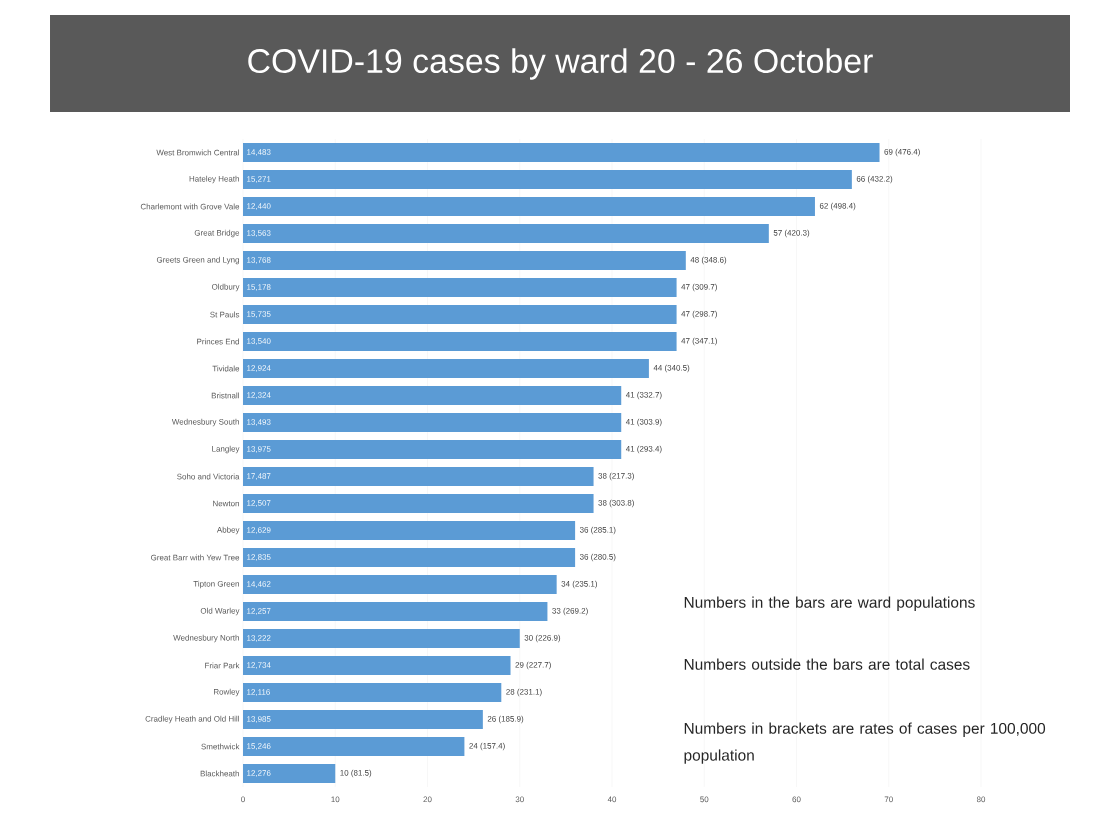  Describe the element at coordinates (827, 664) in the screenshot. I see `annotation: Numbers outside the bars are total cases` at that location.